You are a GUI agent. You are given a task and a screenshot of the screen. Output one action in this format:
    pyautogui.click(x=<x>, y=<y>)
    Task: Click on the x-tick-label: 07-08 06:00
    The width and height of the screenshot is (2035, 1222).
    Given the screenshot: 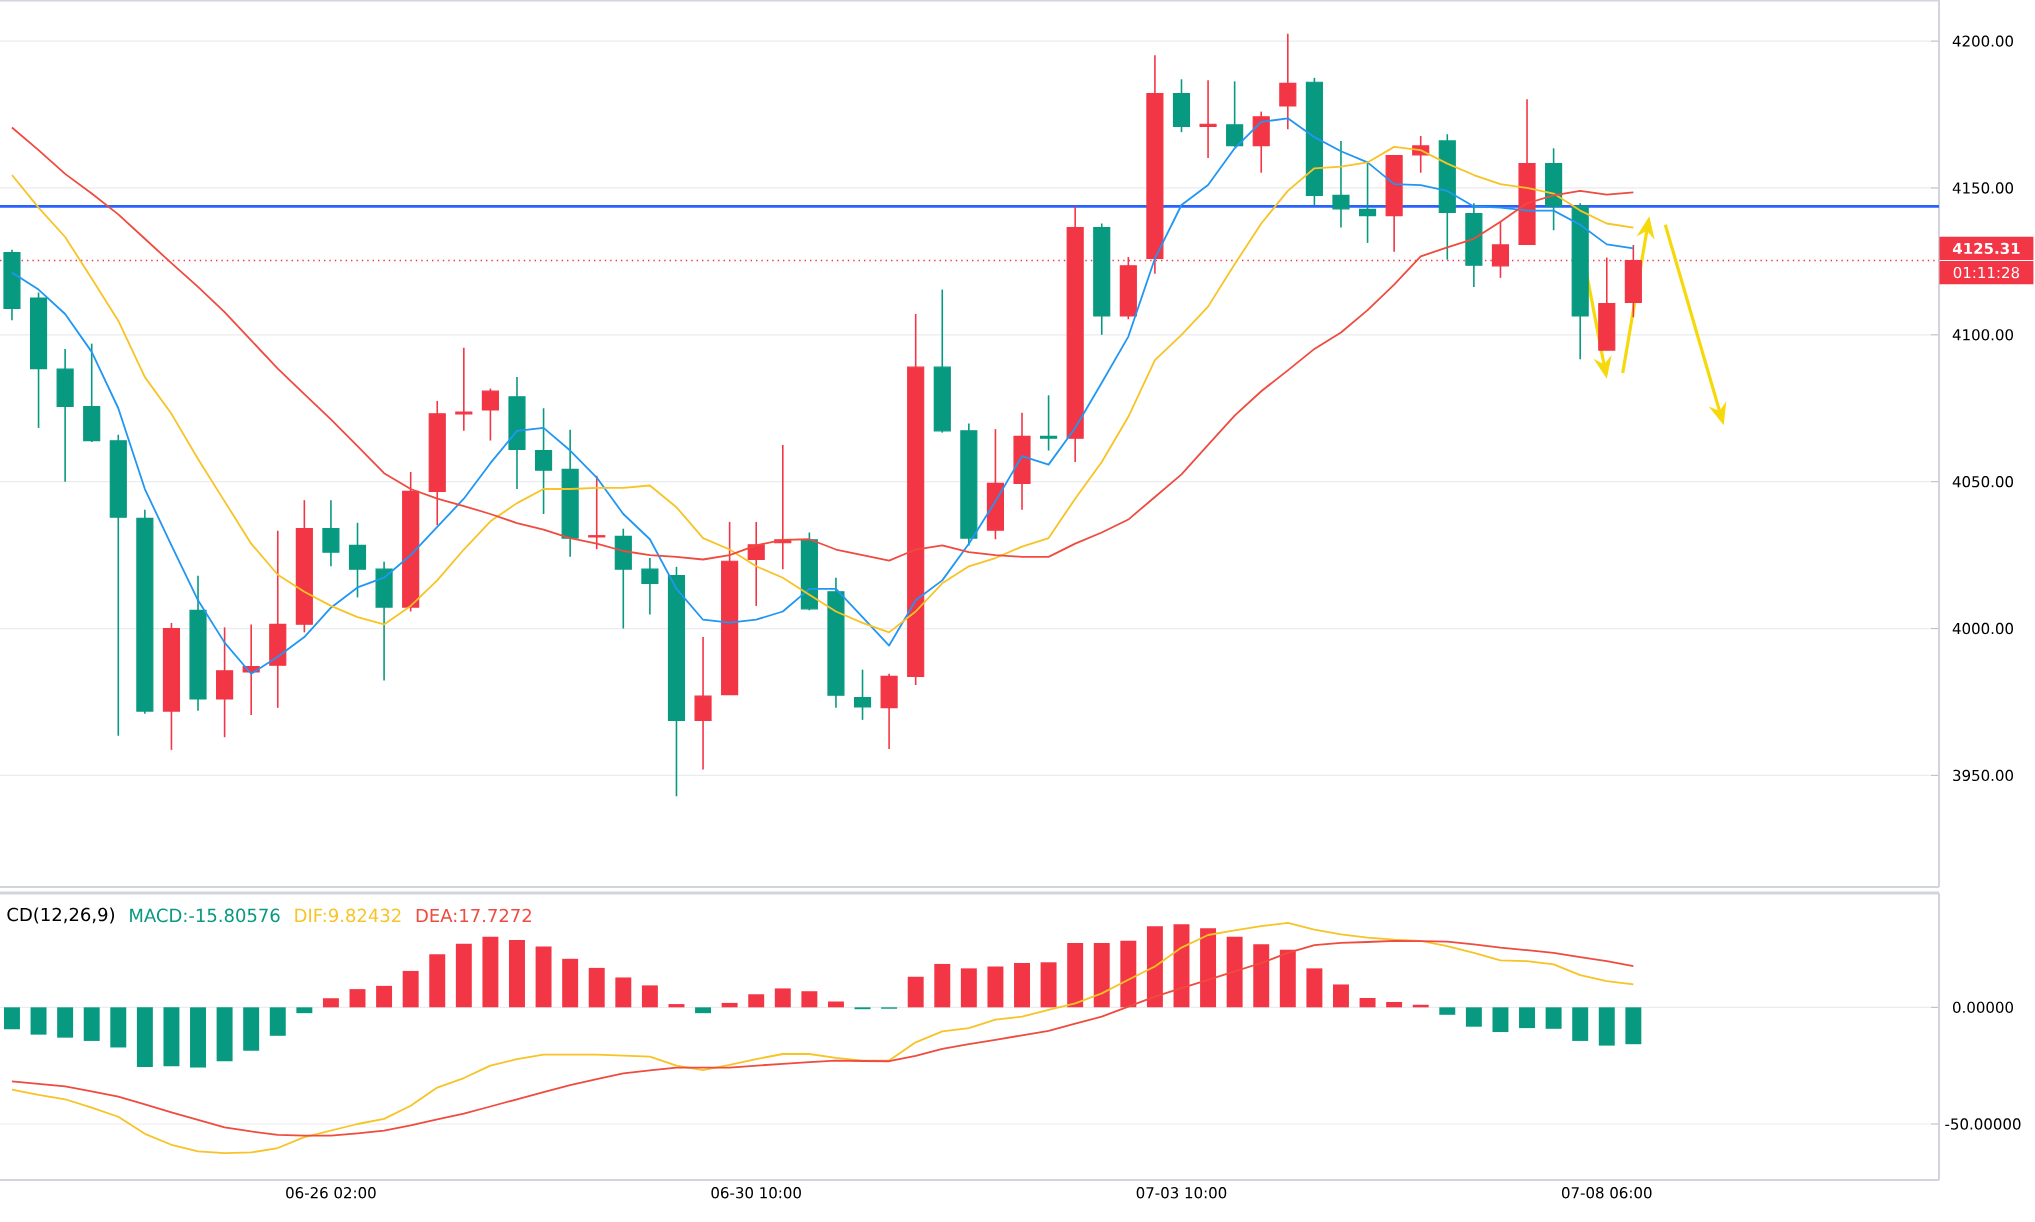 What is the action you would take?
    pyautogui.click(x=1606, y=1193)
    